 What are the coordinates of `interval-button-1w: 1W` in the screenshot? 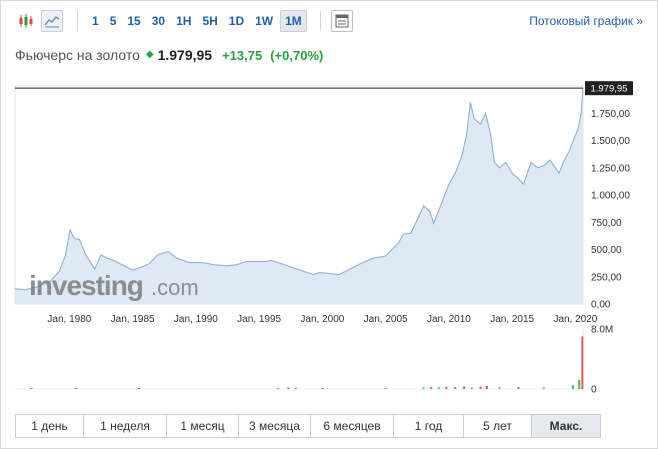 It's located at (264, 21).